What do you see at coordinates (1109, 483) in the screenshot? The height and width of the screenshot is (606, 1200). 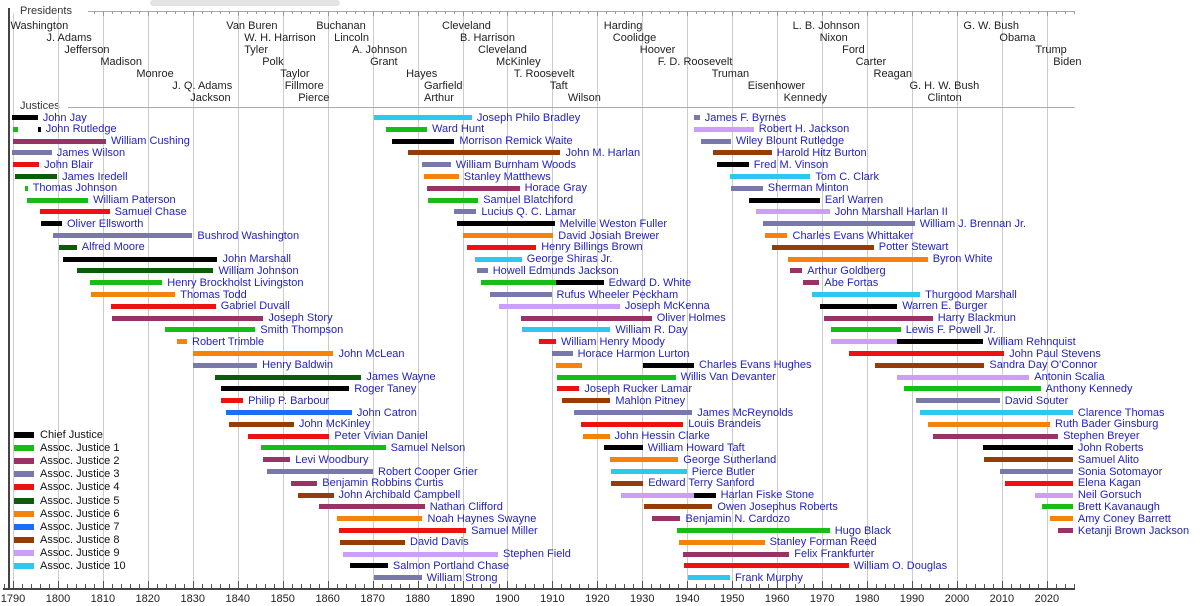 I see `justice-name-link: Elena Kagan` at bounding box center [1109, 483].